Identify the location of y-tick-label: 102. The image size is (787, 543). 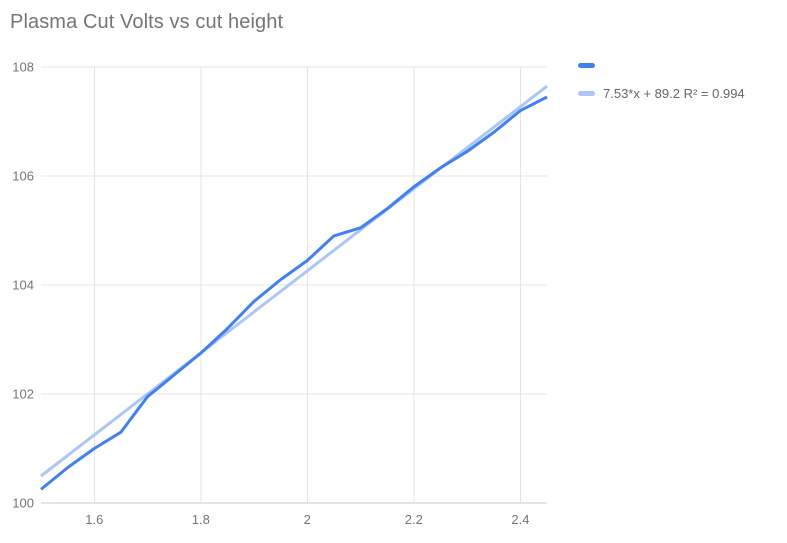
(23, 394).